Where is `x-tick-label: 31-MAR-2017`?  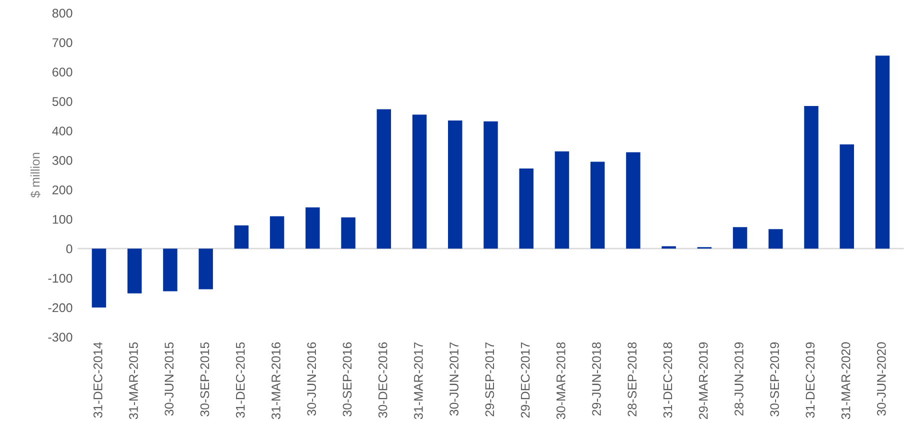
x-tick-label: 31-MAR-2017 is located at coordinates (418, 381).